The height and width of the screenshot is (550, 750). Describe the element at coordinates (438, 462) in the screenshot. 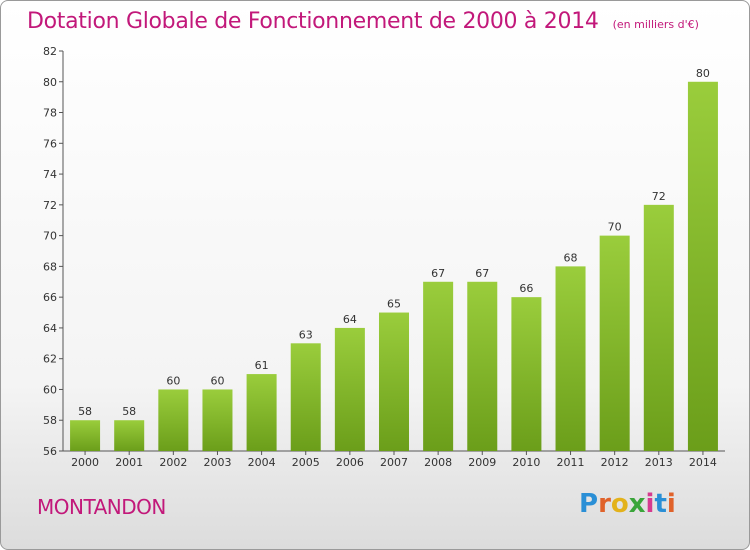

I see `x-tick-label: 2008` at that location.